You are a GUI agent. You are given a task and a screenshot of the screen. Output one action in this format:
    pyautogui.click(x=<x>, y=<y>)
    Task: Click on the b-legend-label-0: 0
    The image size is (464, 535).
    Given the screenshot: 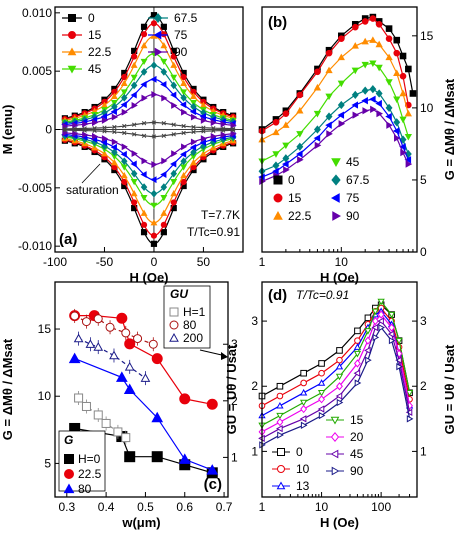 What is the action you would take?
    pyautogui.click(x=291, y=180)
    